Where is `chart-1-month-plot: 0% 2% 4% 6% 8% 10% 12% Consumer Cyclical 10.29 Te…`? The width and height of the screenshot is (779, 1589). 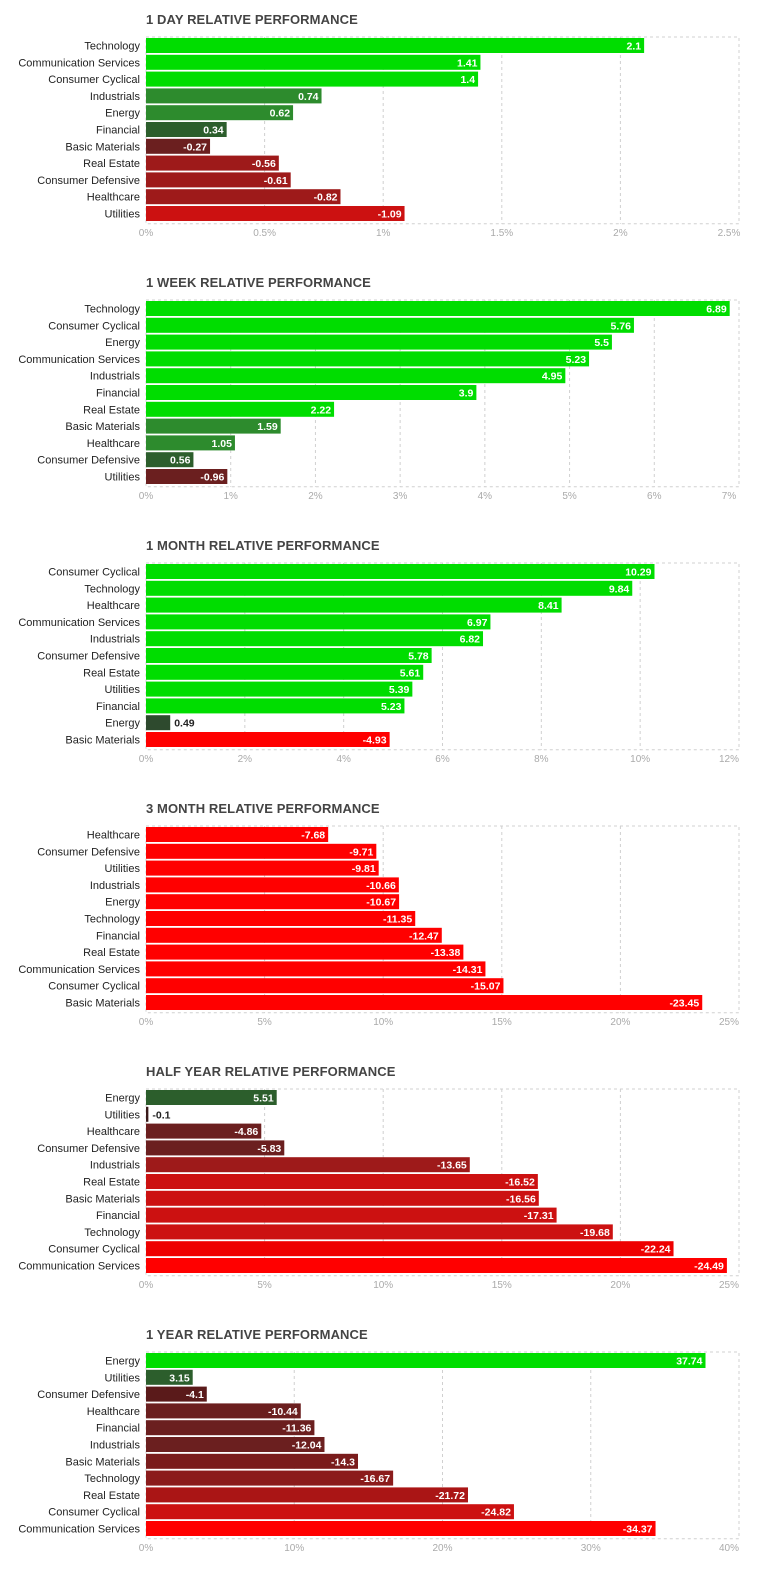 chart-1-month-plot: 0% 2% 4% 6% 8% 10% 12% Consumer Cyclical 10.29 Te… is located at coordinates (379, 663).